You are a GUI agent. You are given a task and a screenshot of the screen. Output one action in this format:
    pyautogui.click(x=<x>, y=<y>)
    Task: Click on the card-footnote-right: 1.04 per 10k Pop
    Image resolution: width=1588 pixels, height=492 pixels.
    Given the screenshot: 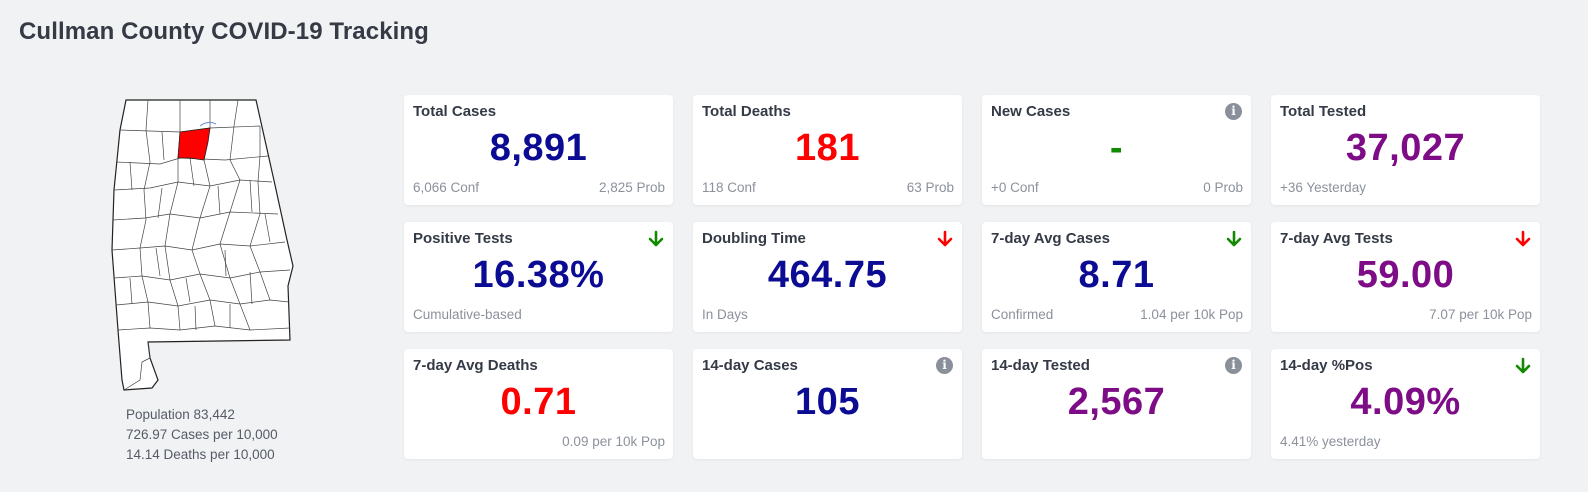 What is the action you would take?
    pyautogui.click(x=1191, y=314)
    